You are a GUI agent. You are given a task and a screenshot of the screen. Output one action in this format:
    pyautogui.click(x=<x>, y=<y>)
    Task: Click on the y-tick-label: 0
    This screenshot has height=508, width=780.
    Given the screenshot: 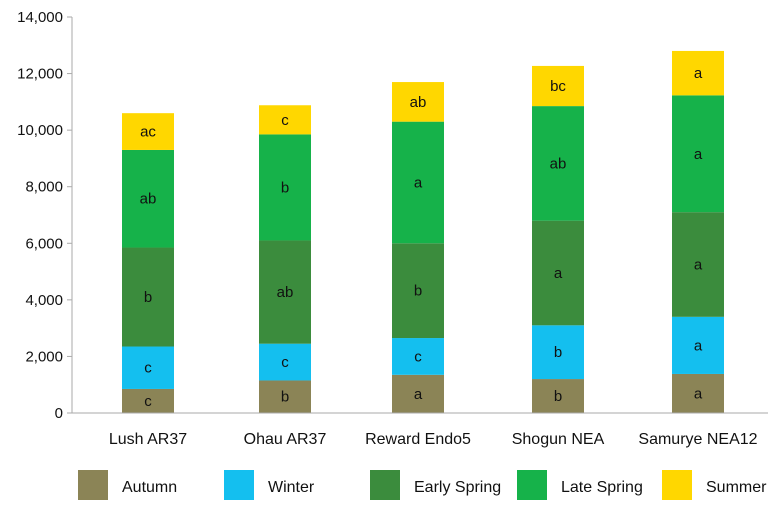 What is the action you would take?
    pyautogui.click(x=59, y=413)
    